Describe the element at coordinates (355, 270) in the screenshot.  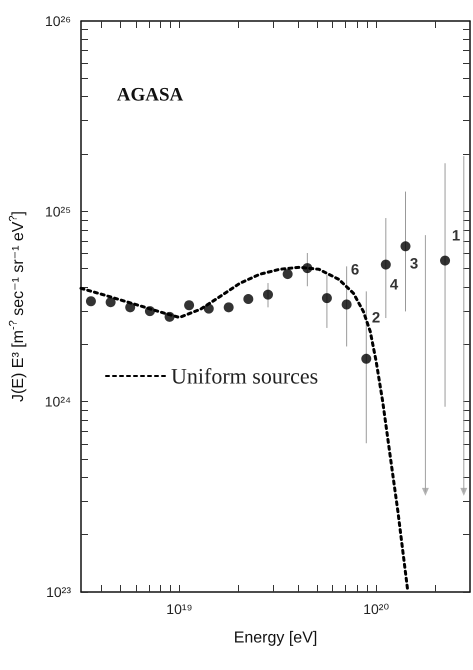
I see `annotation: 6` at that location.